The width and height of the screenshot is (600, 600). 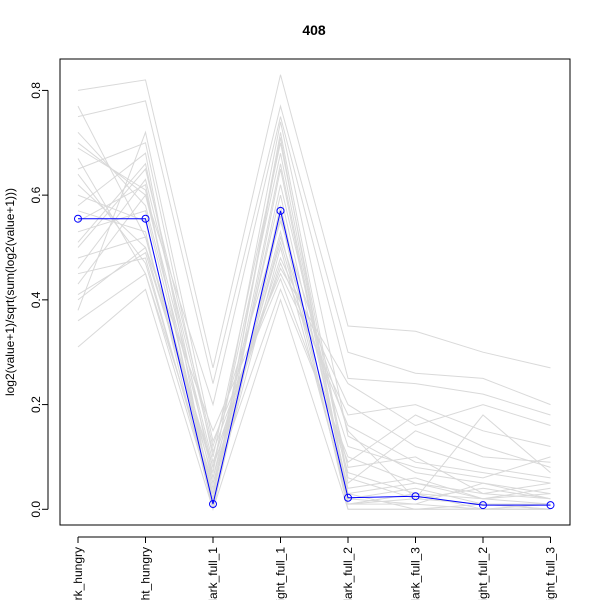 I want to click on chart-title: 408, so click(x=314, y=30).